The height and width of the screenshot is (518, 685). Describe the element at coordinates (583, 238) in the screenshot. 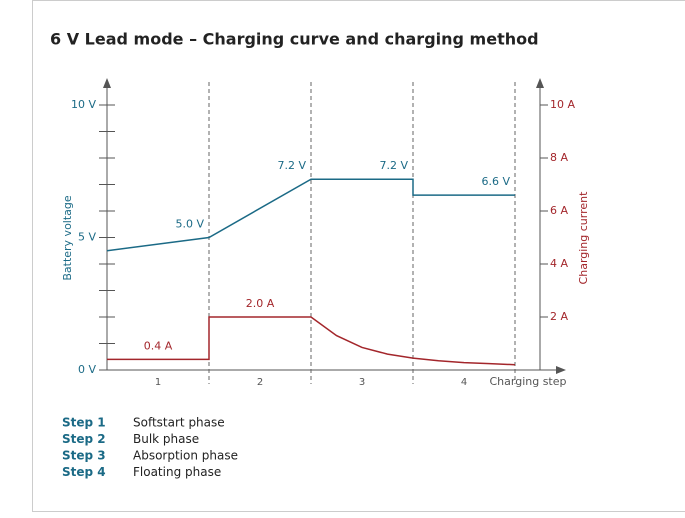

I see `y2-axis-label: Charging current` at that location.